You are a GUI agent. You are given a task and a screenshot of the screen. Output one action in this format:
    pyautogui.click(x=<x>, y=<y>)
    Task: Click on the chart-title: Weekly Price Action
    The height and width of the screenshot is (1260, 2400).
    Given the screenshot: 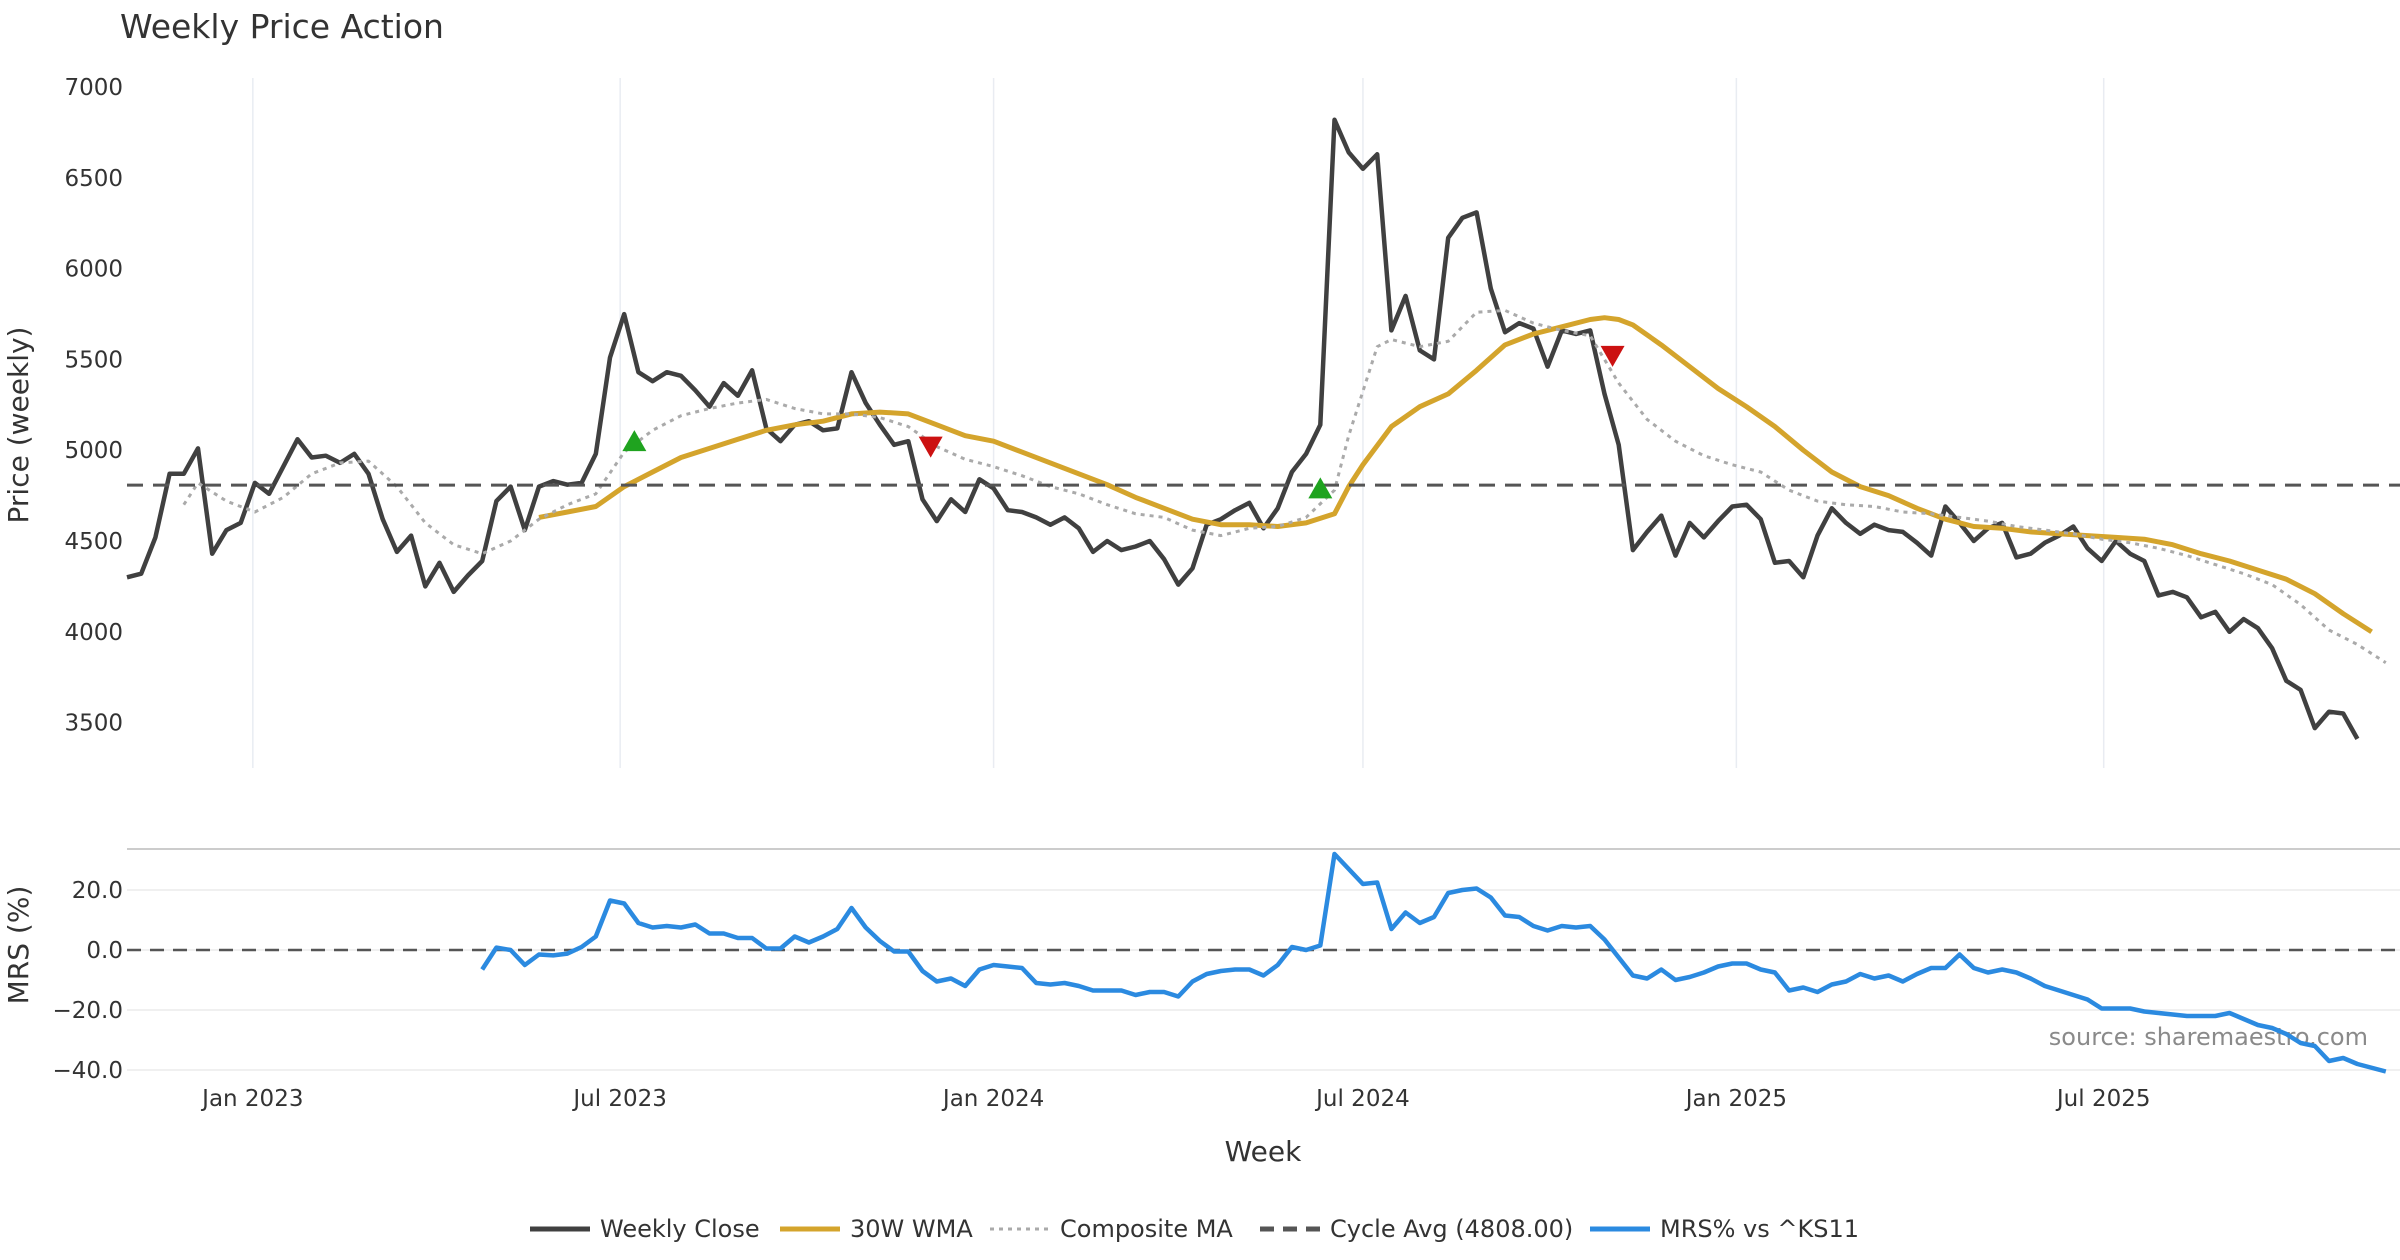 What is the action you would take?
    pyautogui.click(x=282, y=26)
    